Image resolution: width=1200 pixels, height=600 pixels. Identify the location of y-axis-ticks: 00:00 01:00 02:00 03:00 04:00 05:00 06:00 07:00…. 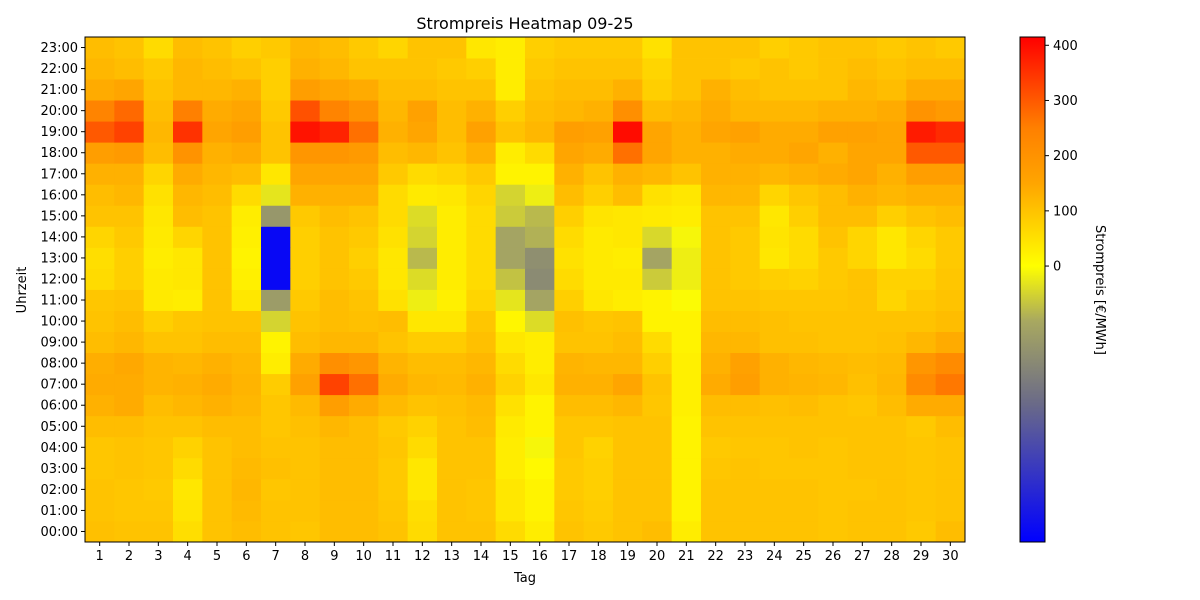
(63, 290).